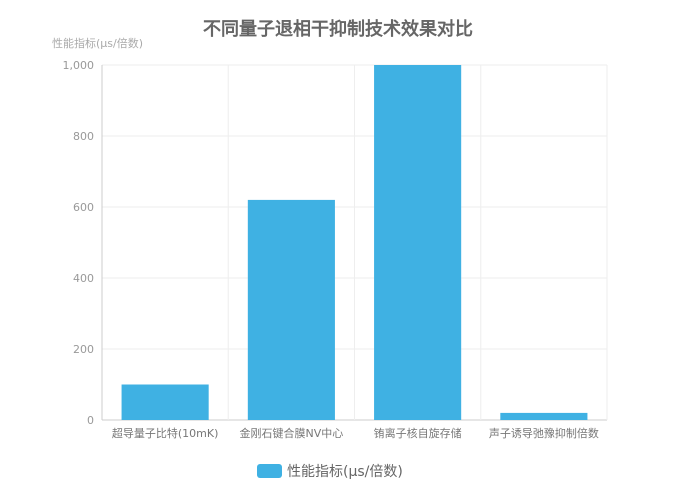 This screenshot has width=675, height=500. Describe the element at coordinates (83, 278) in the screenshot. I see `y-tick-label: 400` at that location.